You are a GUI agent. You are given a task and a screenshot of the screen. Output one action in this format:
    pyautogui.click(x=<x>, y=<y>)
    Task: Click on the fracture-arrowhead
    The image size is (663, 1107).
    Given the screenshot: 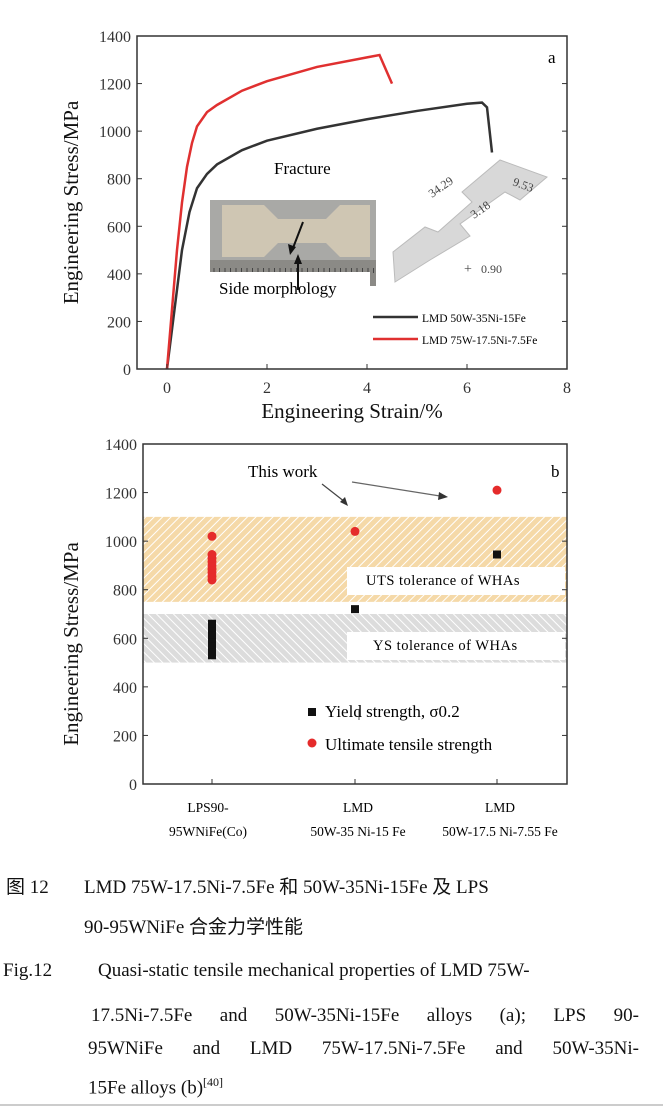 What is the action you would take?
    pyautogui.click(x=292, y=249)
    